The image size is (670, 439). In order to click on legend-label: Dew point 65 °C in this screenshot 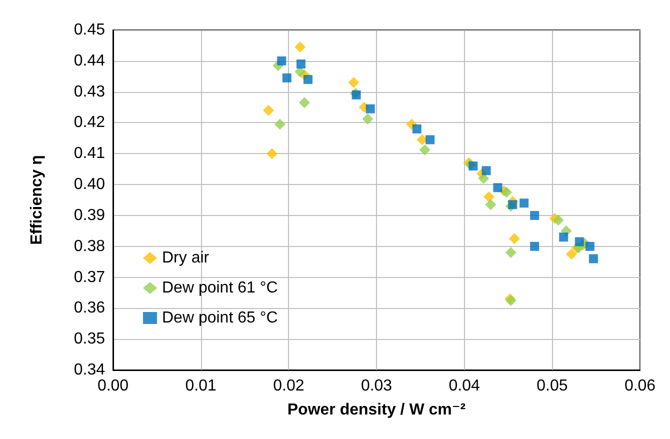, I will do `click(220, 318)`.